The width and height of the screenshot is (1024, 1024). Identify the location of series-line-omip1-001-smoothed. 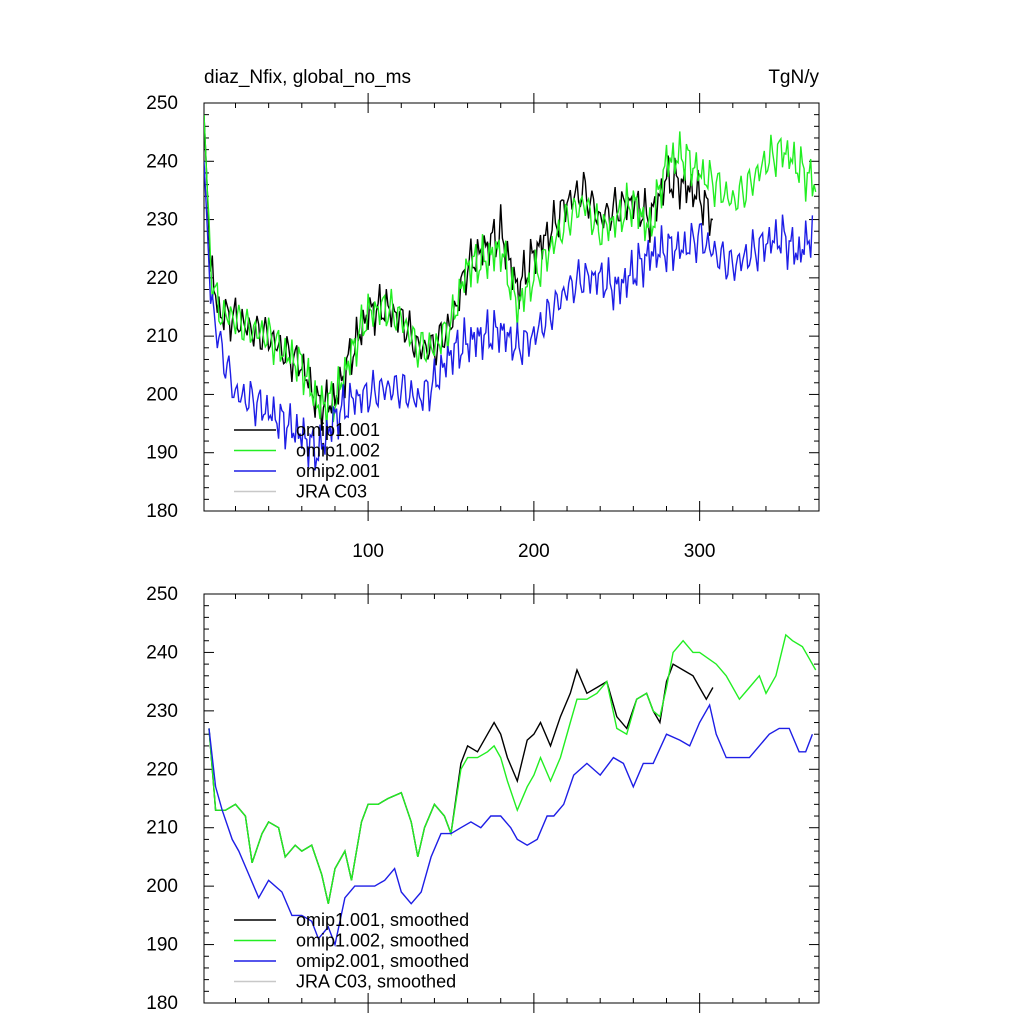
(461, 783).